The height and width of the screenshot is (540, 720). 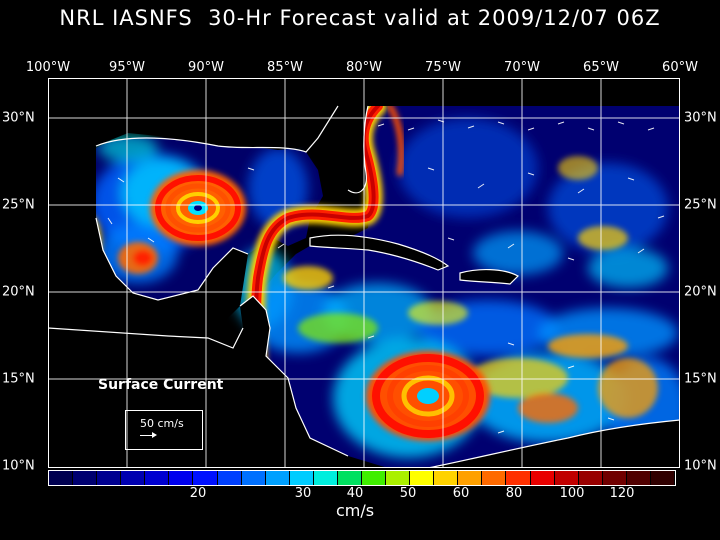 I want to click on scale-arrow-head, so click(x=154, y=435).